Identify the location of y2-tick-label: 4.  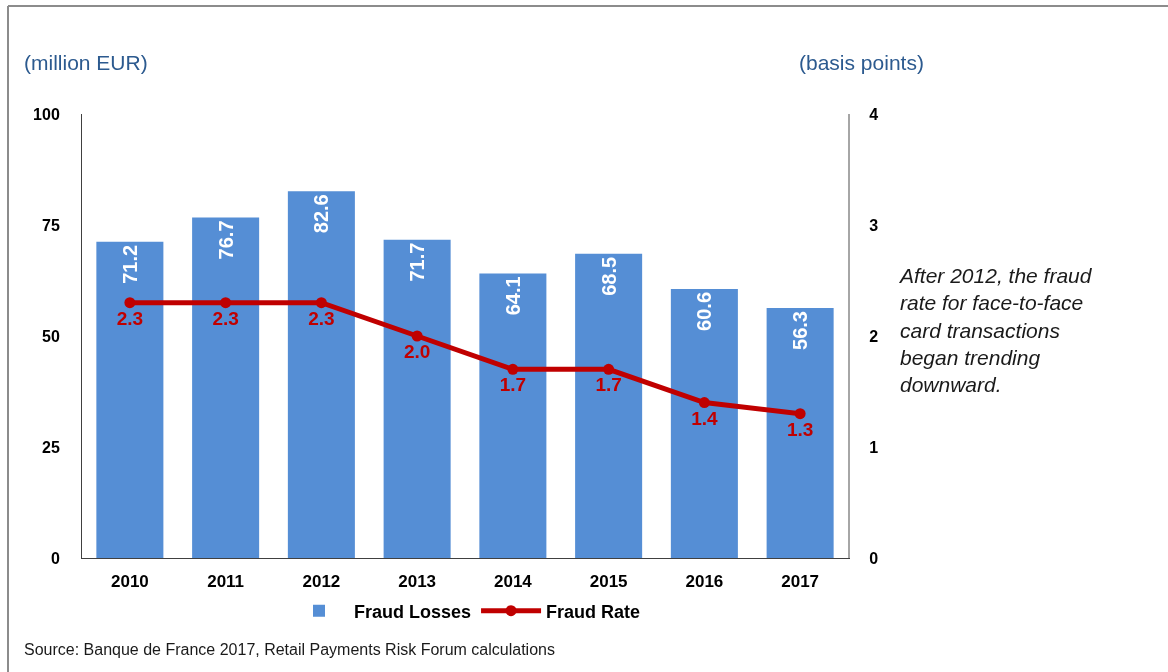
(874, 114).